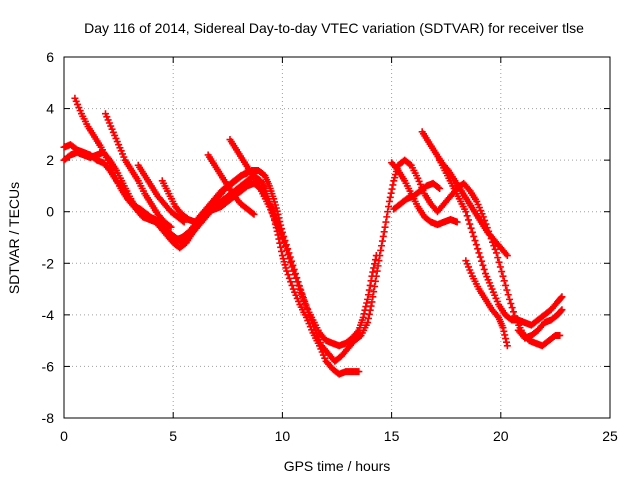 The width and height of the screenshot is (640, 480). What do you see at coordinates (283, 436) in the screenshot?
I see `x-tick-label: 10` at bounding box center [283, 436].